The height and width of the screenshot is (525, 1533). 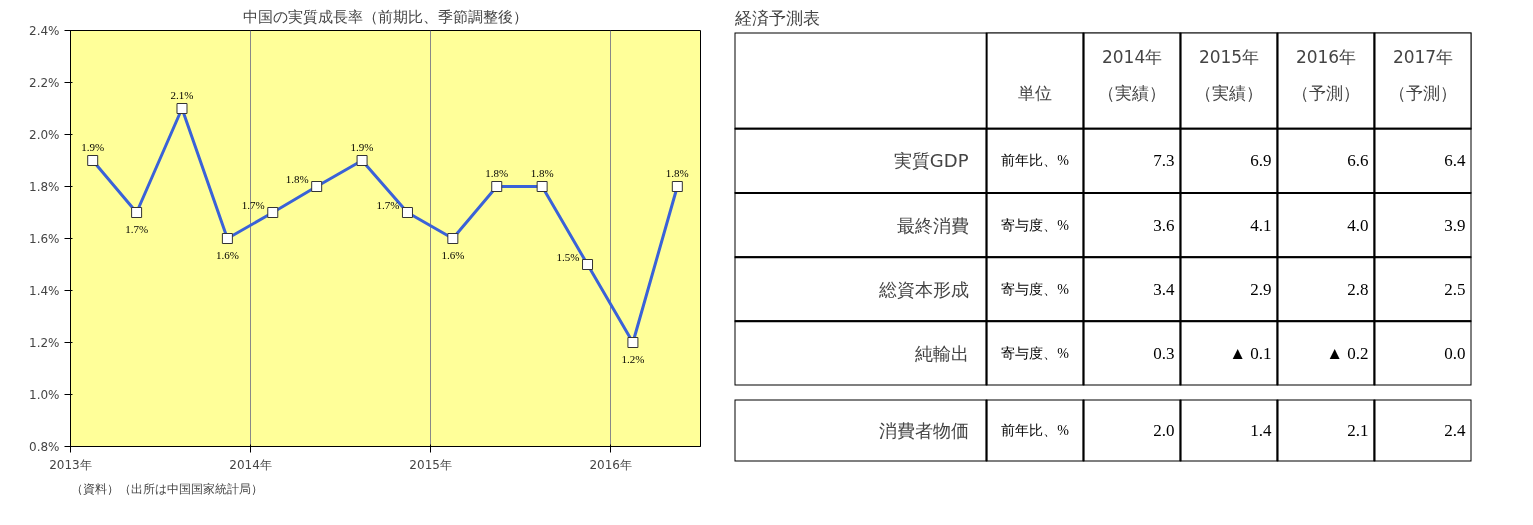 I want to click on text: 1.4, so click(x=1261, y=430).